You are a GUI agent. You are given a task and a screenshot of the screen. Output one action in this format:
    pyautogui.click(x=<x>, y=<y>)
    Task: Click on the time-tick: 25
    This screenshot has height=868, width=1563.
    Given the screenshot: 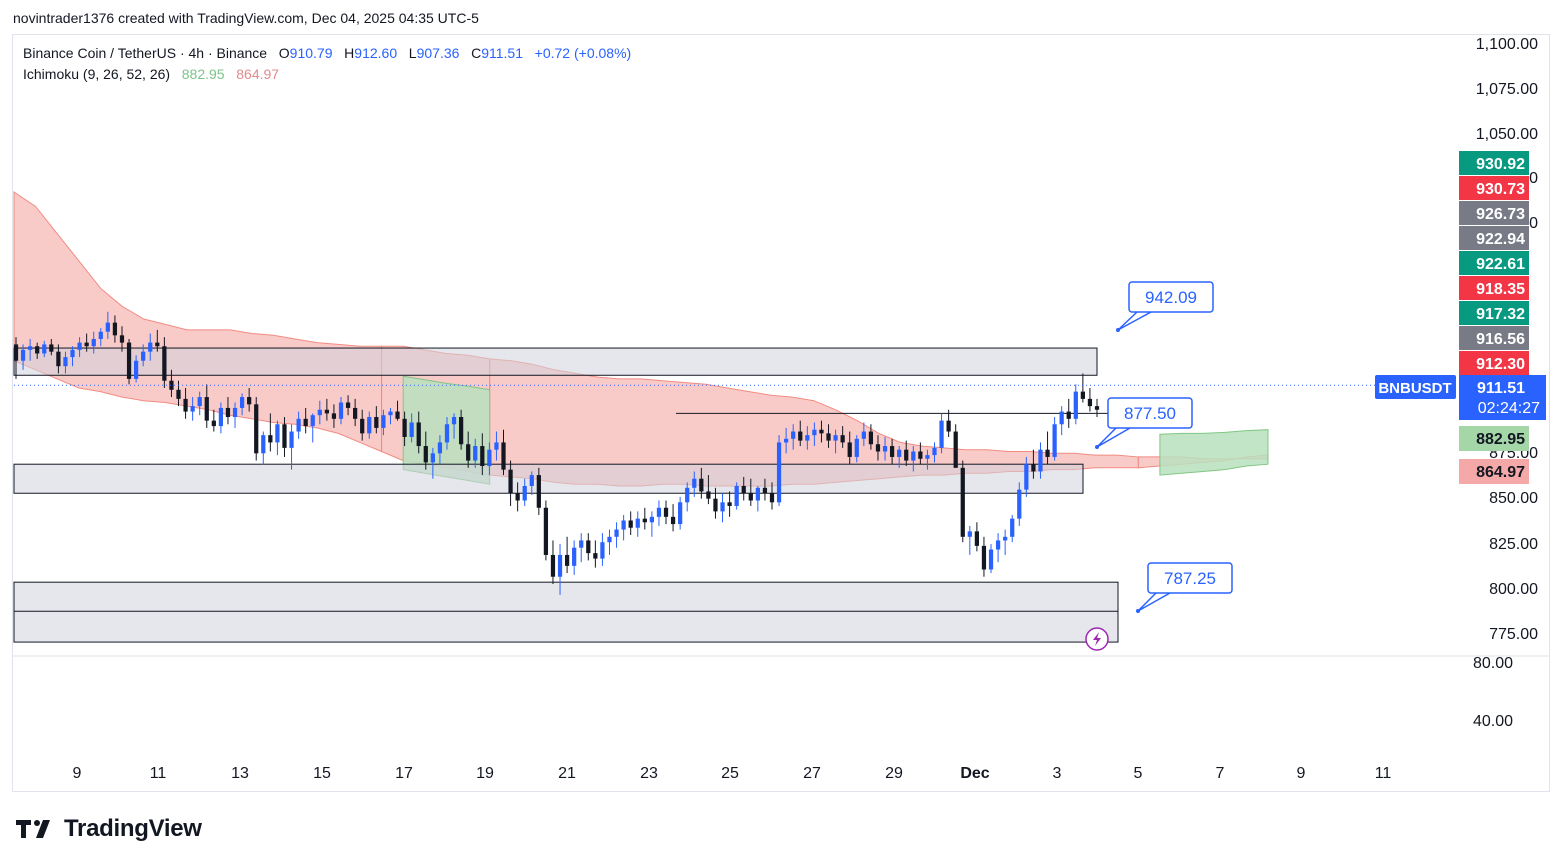 What is the action you would take?
    pyautogui.click(x=730, y=773)
    